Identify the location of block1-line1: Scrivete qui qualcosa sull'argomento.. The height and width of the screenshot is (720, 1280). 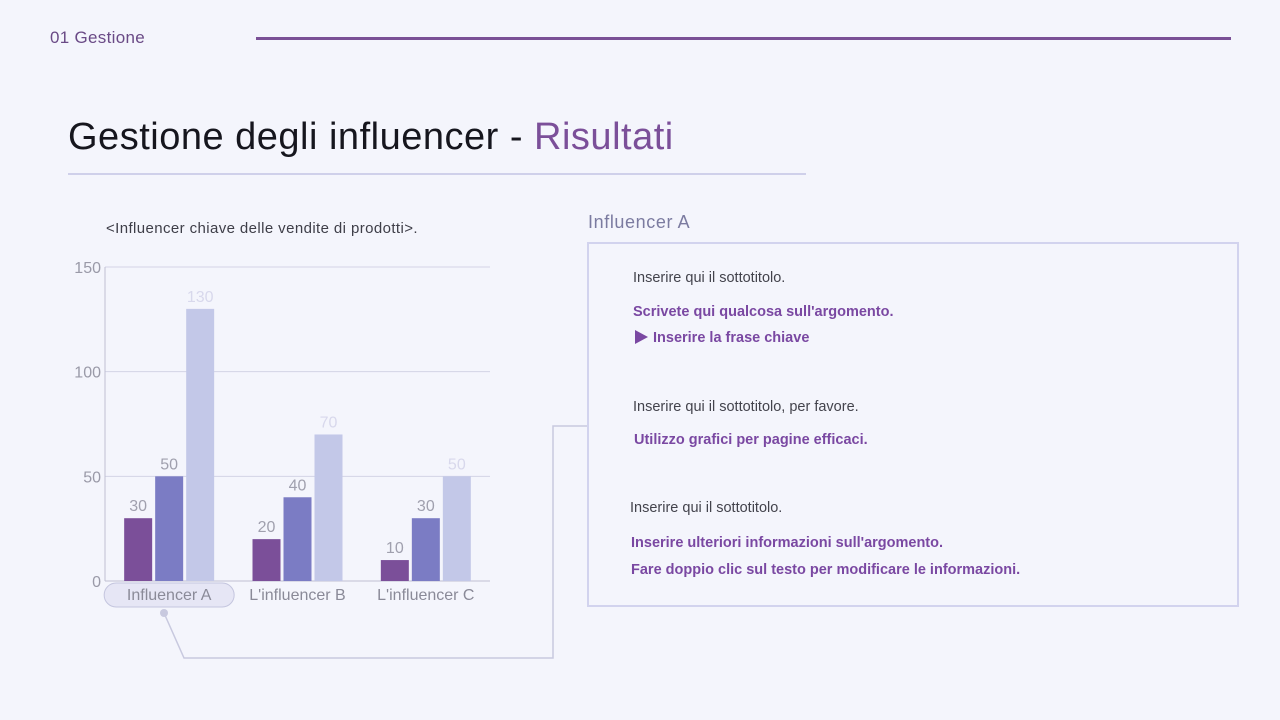
(763, 312).